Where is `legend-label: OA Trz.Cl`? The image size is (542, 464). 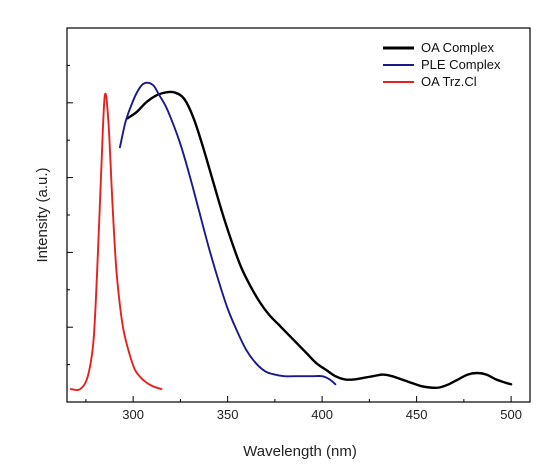
legend-label: OA Trz.Cl is located at coordinates (449, 81).